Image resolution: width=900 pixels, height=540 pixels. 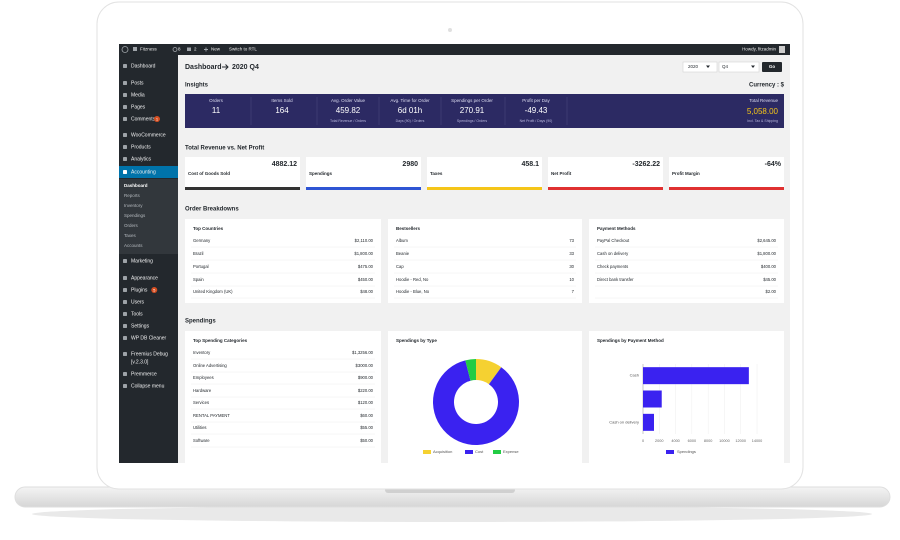 I want to click on total-value: 5,058.00, so click(x=763, y=111).